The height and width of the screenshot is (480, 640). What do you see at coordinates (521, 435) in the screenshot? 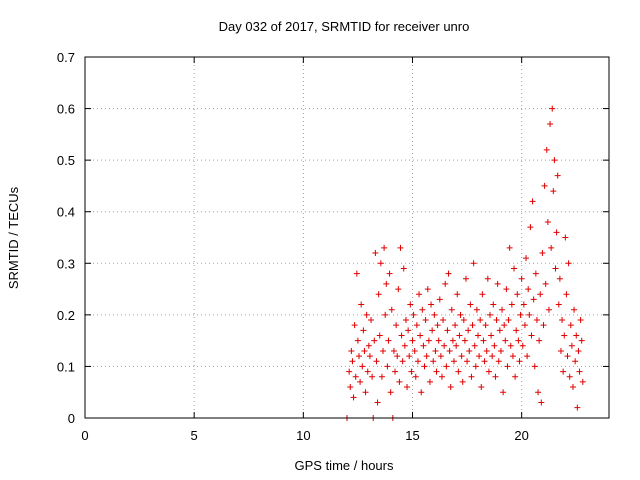
I see `x-tick-label: 20` at bounding box center [521, 435].